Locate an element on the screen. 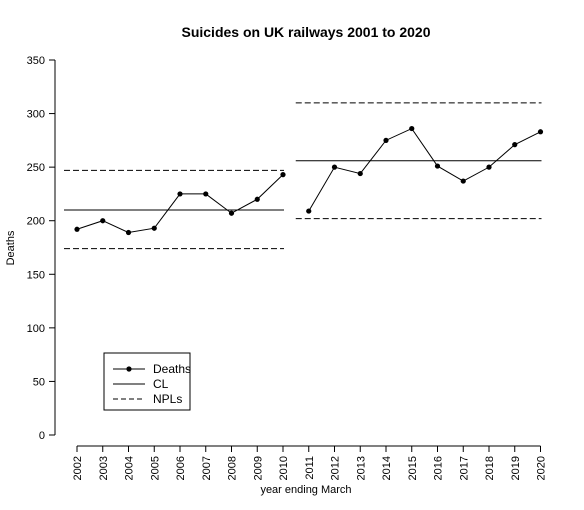 Image resolution: width=584 pixels, height=510 pixels. x-axis-label: year ending March is located at coordinates (305, 490).